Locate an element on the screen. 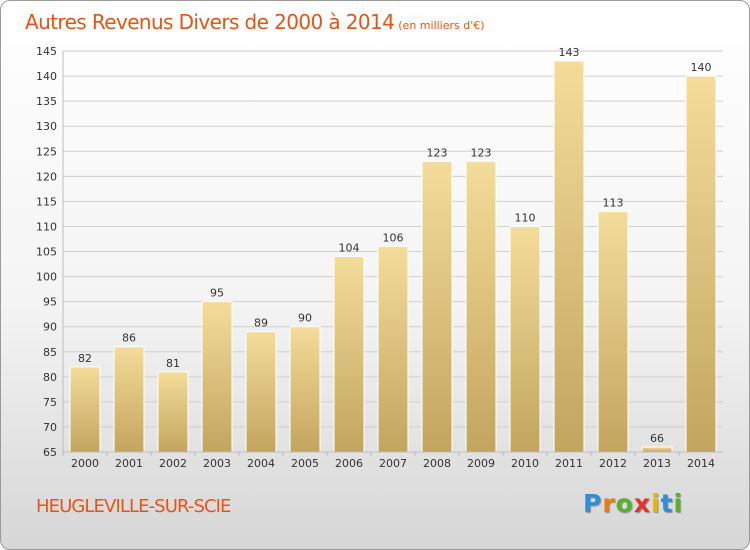 The height and width of the screenshot is (550, 750). value-label-2009: 123 is located at coordinates (481, 152).